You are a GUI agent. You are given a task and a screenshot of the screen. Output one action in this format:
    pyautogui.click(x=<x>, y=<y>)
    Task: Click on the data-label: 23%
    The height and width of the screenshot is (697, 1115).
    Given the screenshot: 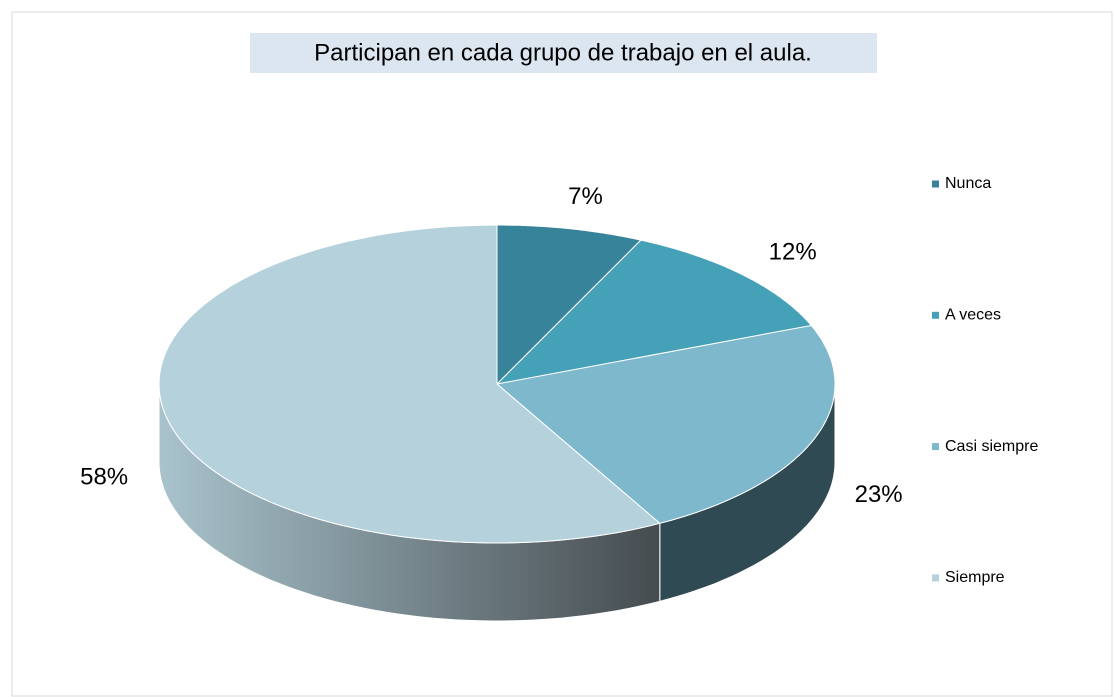 What is the action you would take?
    pyautogui.click(x=879, y=494)
    